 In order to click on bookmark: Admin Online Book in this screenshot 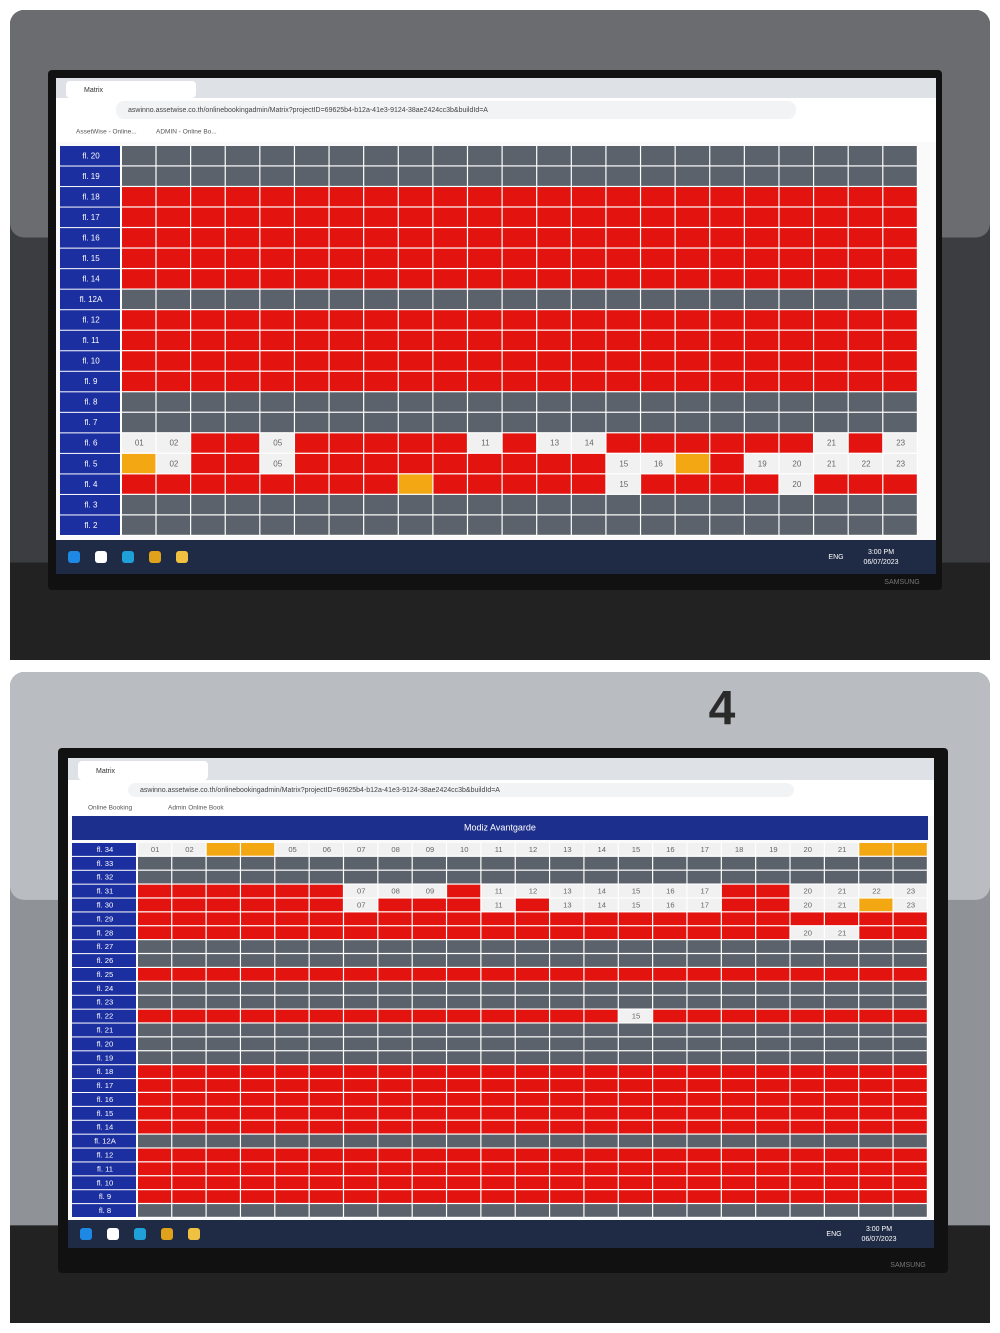, I will do `click(196, 808)`.